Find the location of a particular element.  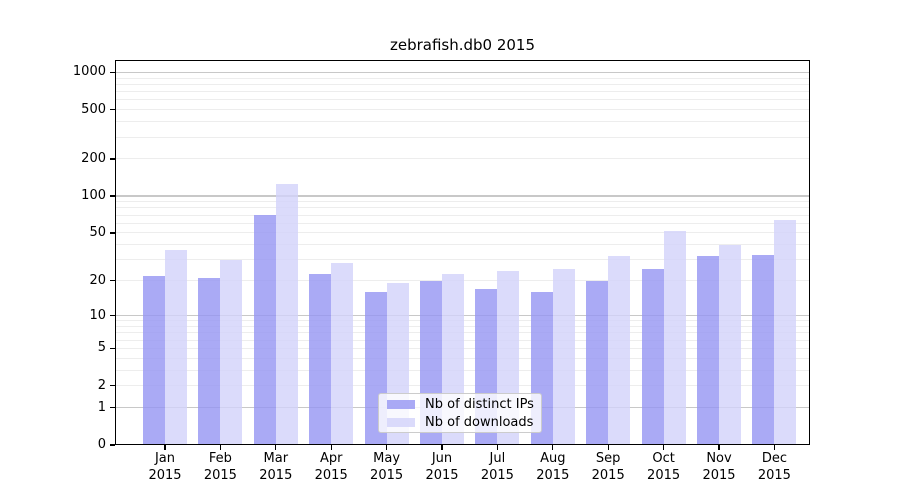

x-tick-month: Jul is located at coordinates (497, 458).